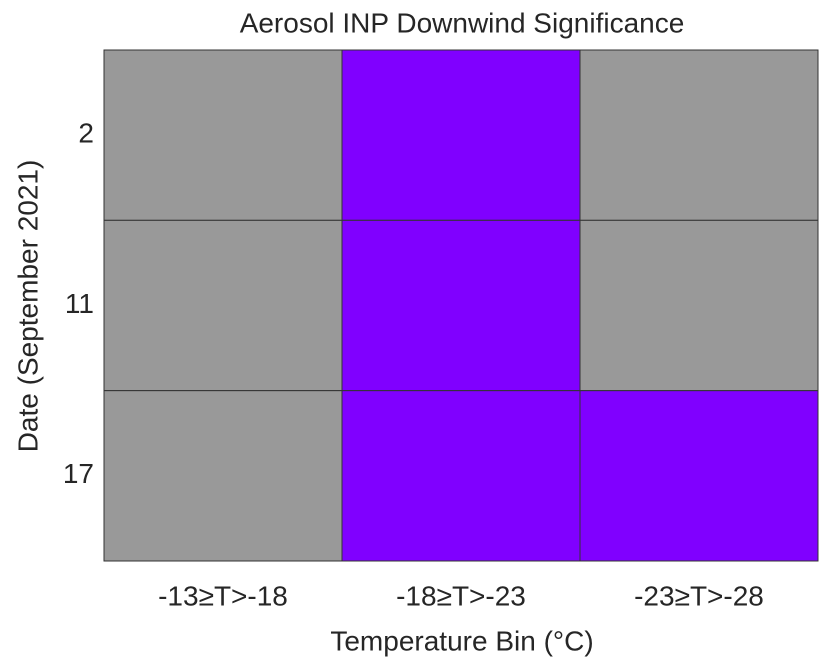  Describe the element at coordinates (699, 595) in the screenshot. I see `x-tick-label: -23≥T>-28` at that location.